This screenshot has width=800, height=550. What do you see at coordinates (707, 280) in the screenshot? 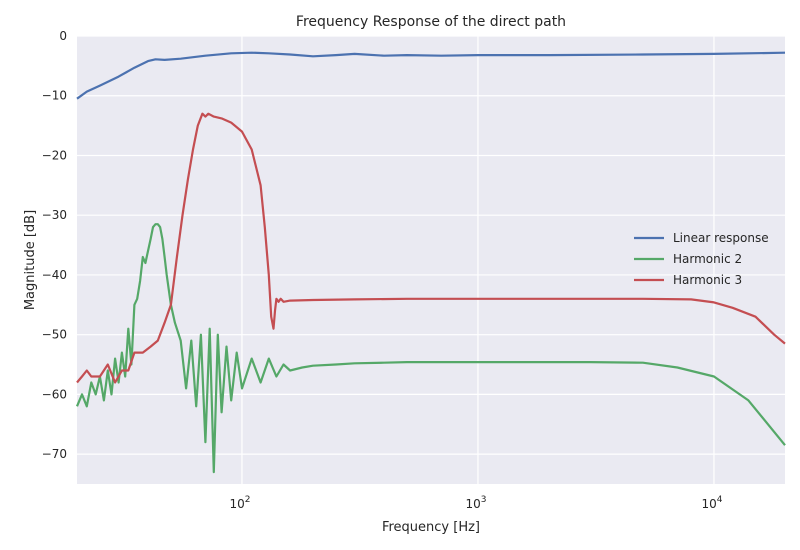
I see `legend-label: Harmonic 3` at bounding box center [707, 280].